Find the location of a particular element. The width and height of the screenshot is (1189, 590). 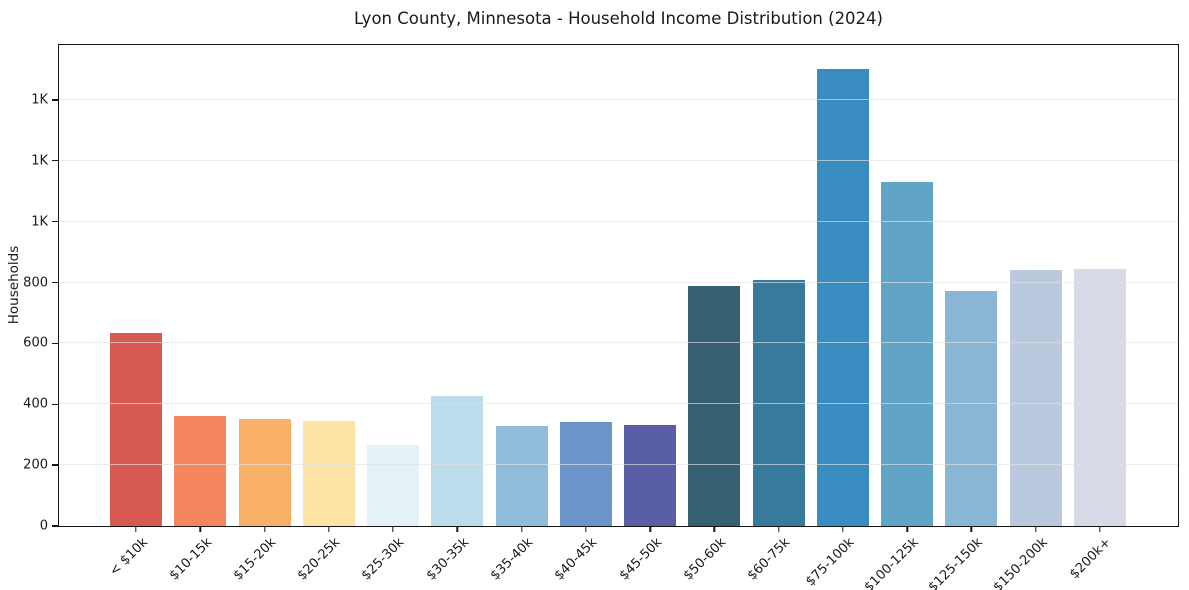

x-tick-label: $35-40k is located at coordinates (512, 559).